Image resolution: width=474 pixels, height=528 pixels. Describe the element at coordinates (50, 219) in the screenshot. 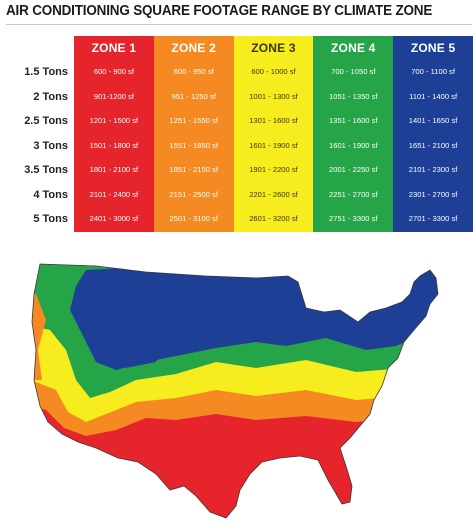

I see `row-tons-label: 5 Tons` at that location.